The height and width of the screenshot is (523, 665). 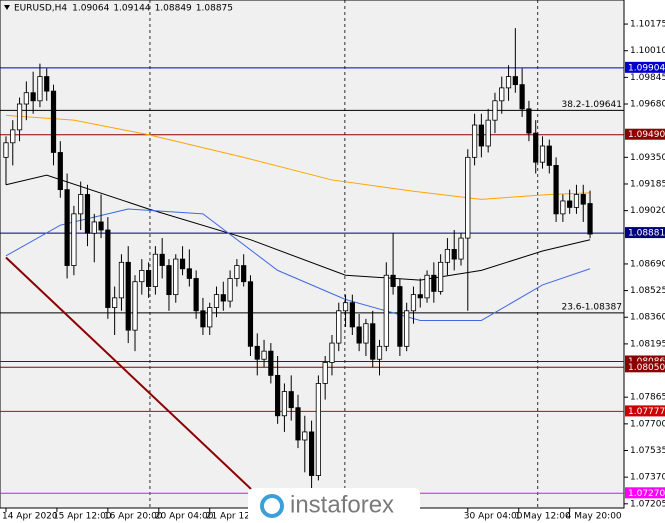 I want to click on y-tick-label: 1.08195, so click(x=647, y=344).